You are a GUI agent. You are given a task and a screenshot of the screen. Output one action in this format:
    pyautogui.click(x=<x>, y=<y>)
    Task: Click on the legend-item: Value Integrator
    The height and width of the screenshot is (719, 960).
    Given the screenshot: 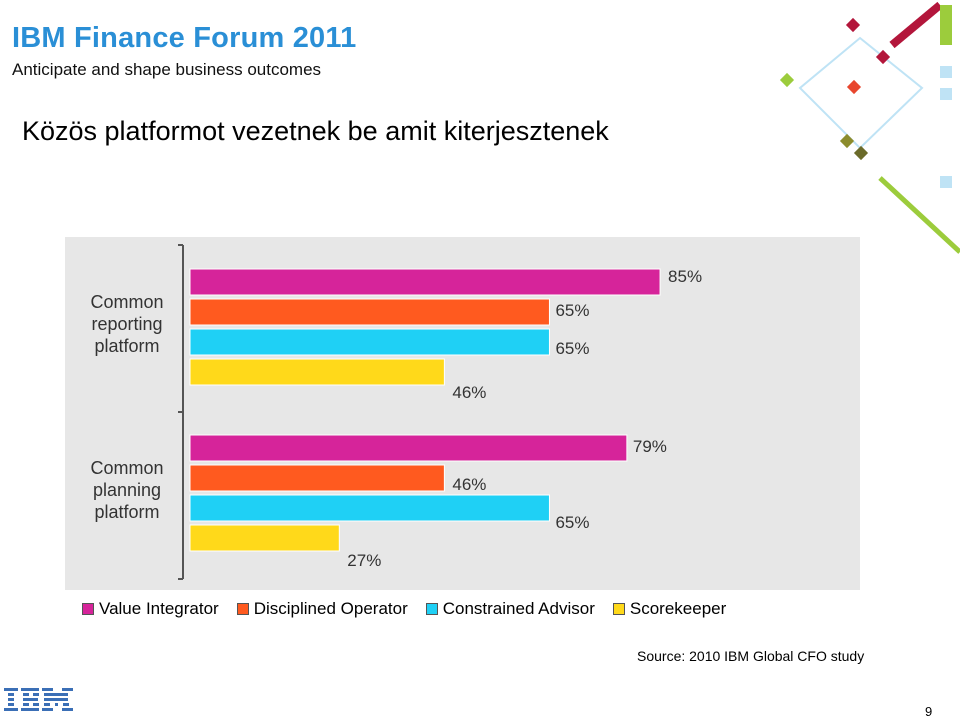 What is the action you would take?
    pyautogui.click(x=150, y=609)
    